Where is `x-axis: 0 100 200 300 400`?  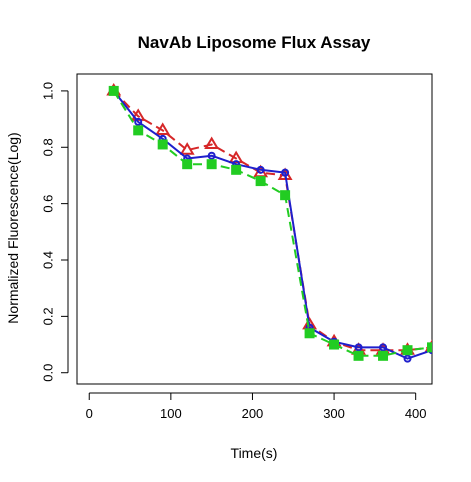
x-axis: 0 100 200 300 400 is located at coordinates (256, 406).